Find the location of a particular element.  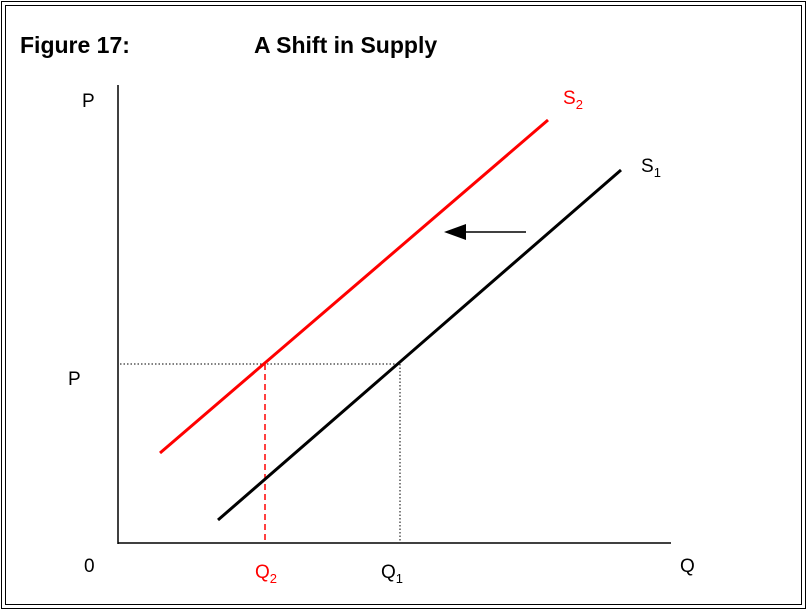

quantity-label-sub: 1 is located at coordinates (399, 578).